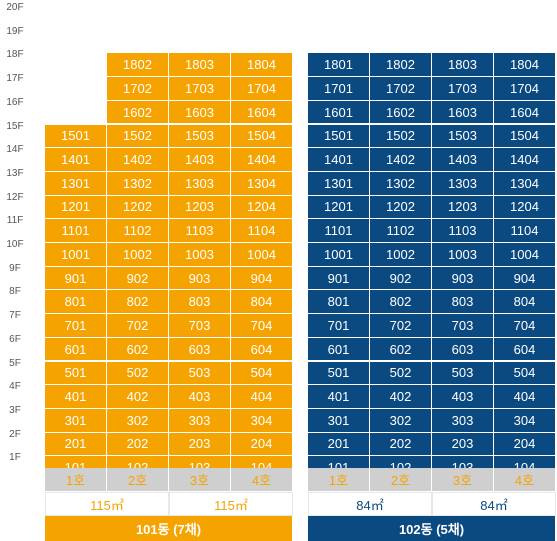 The image size is (557, 541). What do you see at coordinates (401, 231) in the screenshot?
I see `unit-cell: 1102` at bounding box center [401, 231].